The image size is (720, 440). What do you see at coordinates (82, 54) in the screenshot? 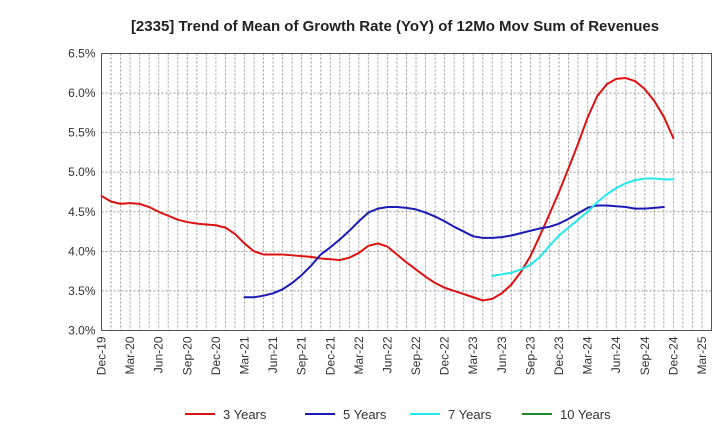
I see `y-tick-label: 6.5%` at bounding box center [82, 54].